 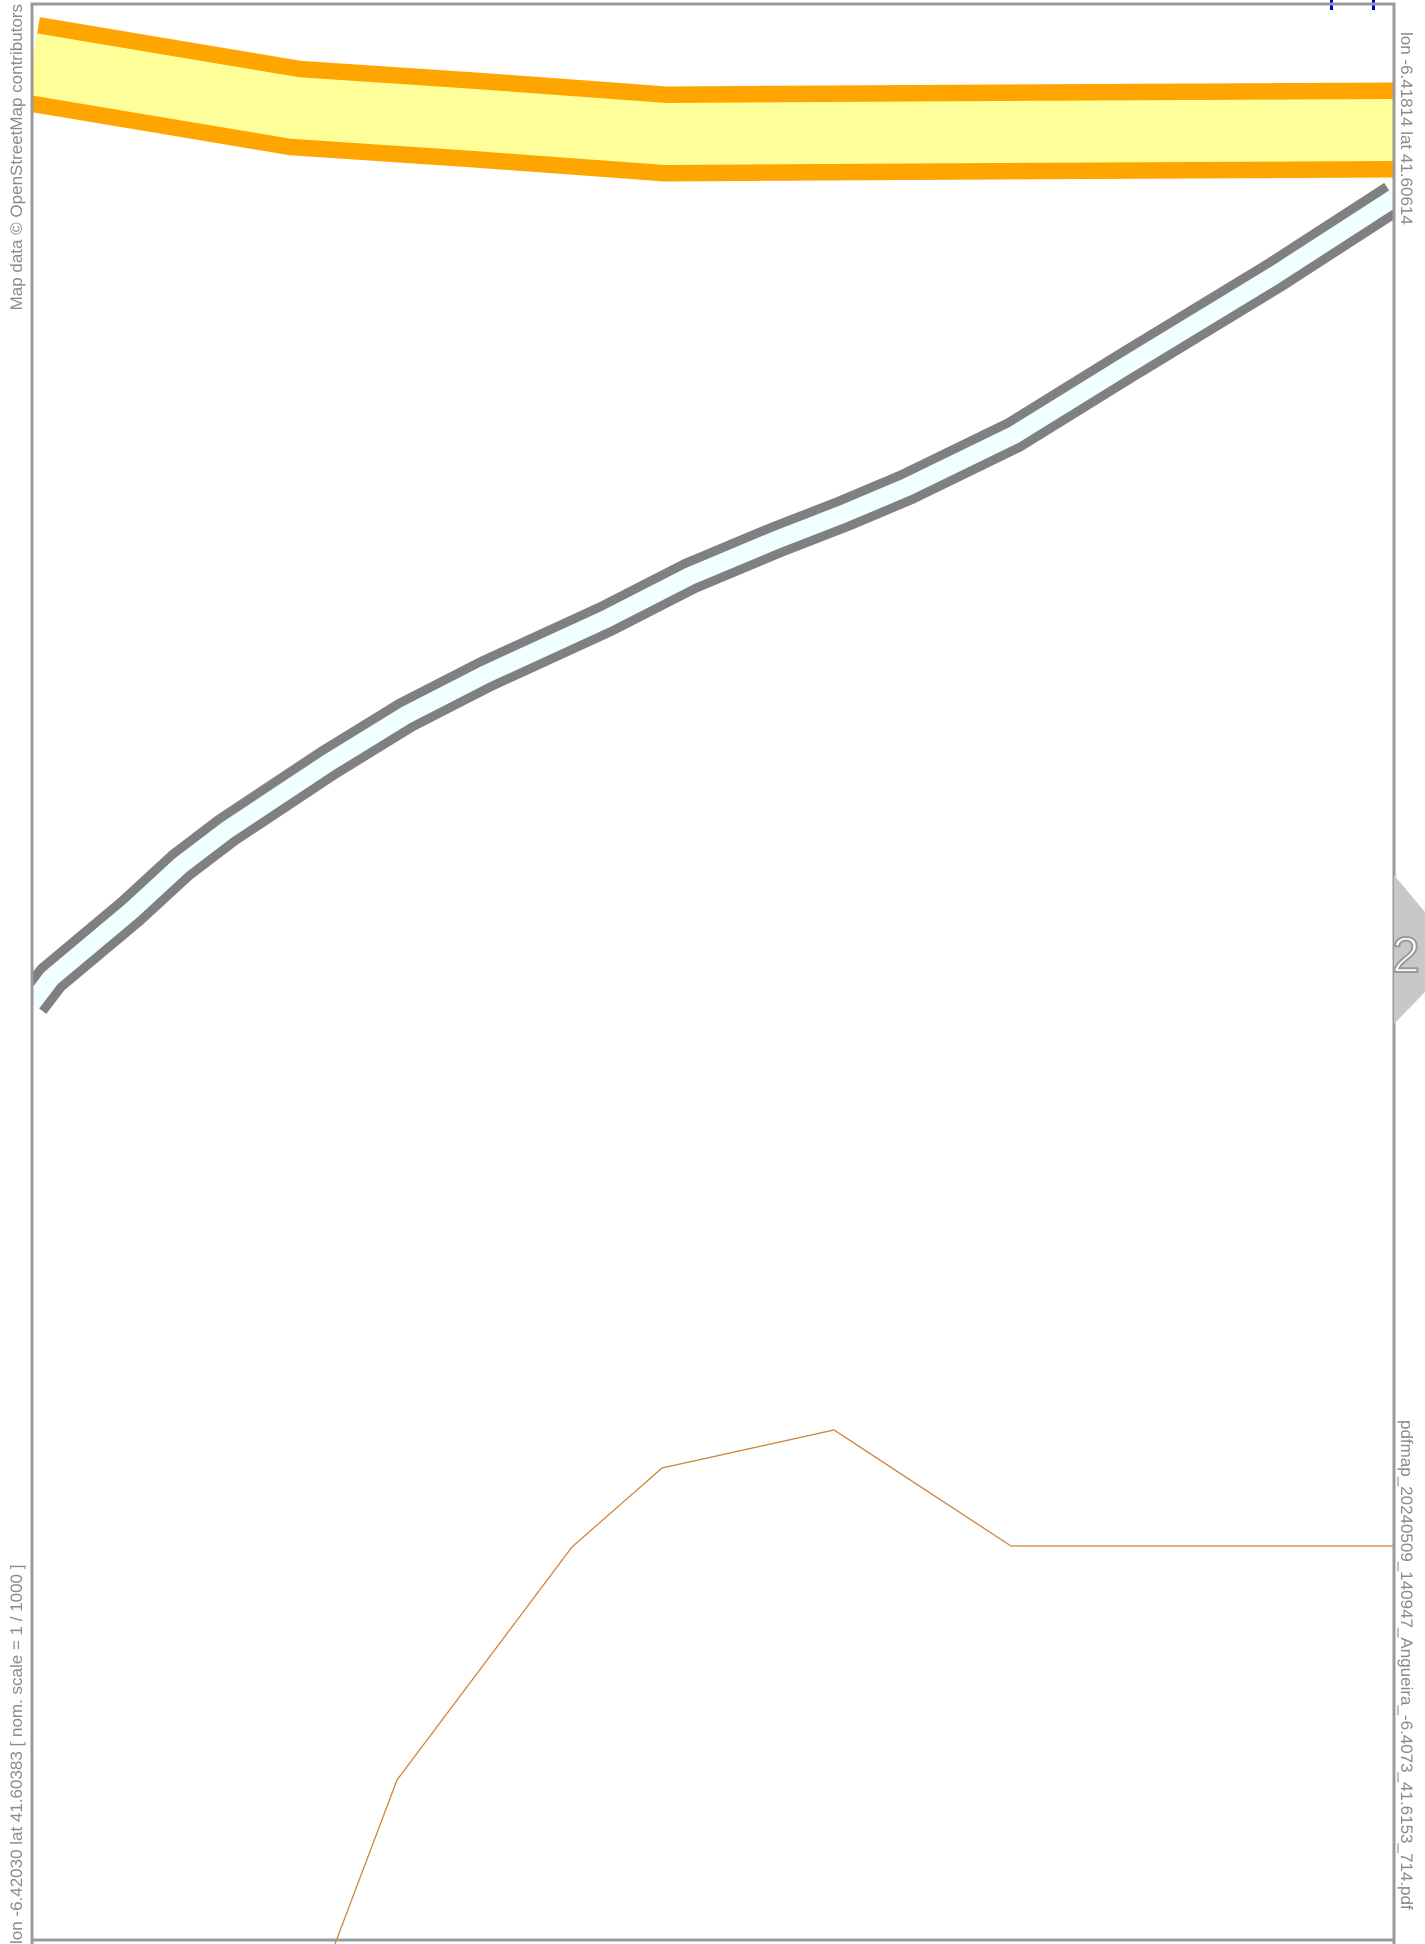 What do you see at coordinates (1406, 955) in the screenshot?
I see `page-tab-right-number: 2` at bounding box center [1406, 955].